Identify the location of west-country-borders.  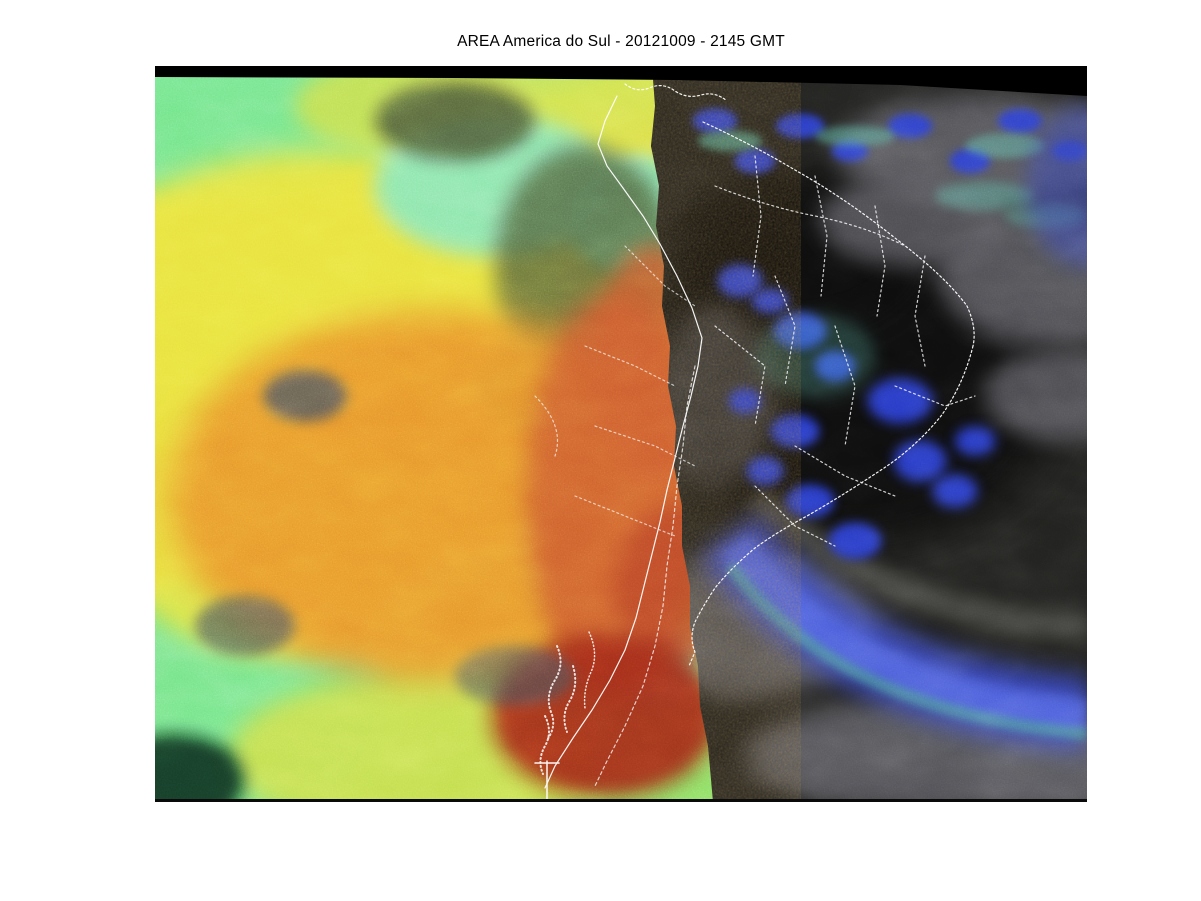
(615, 391).